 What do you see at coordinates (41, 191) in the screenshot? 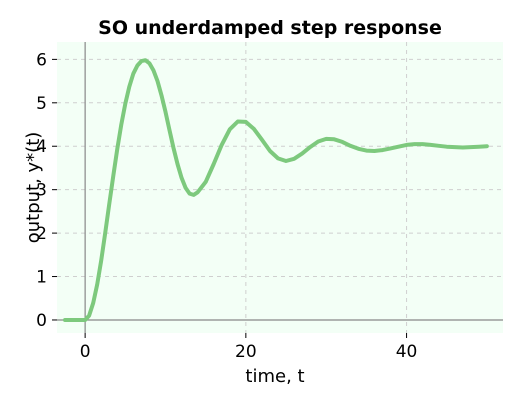
I see `y-tick-label: 3` at bounding box center [41, 191].